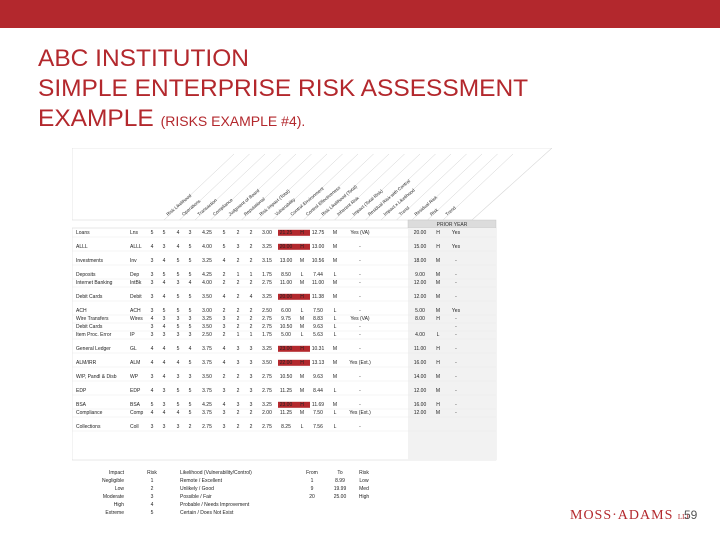  What do you see at coordinates (404, 211) in the screenshot?
I see `column-header: Trend` at bounding box center [404, 211].